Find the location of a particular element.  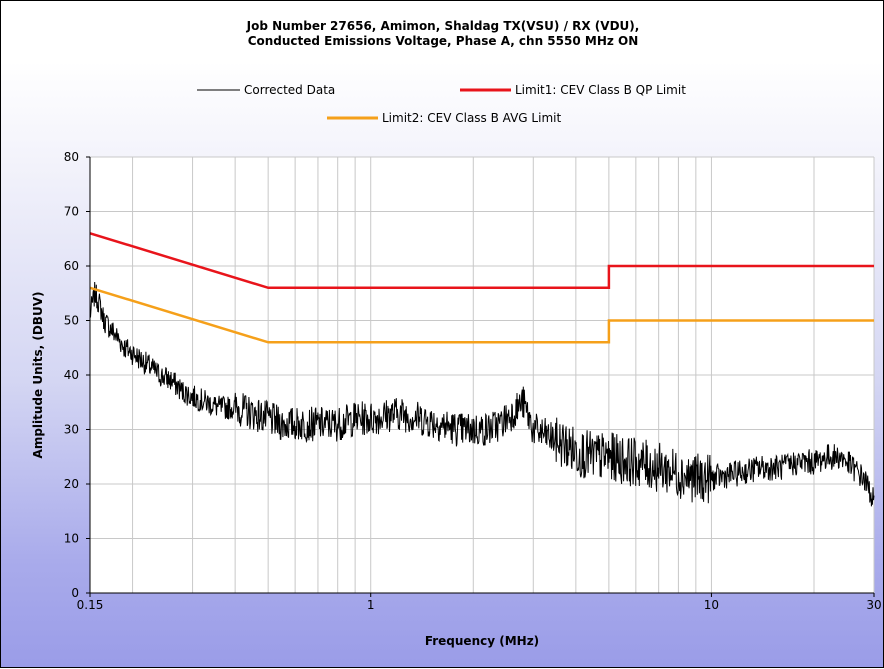

x-tick-label: 10 is located at coordinates (711, 605).